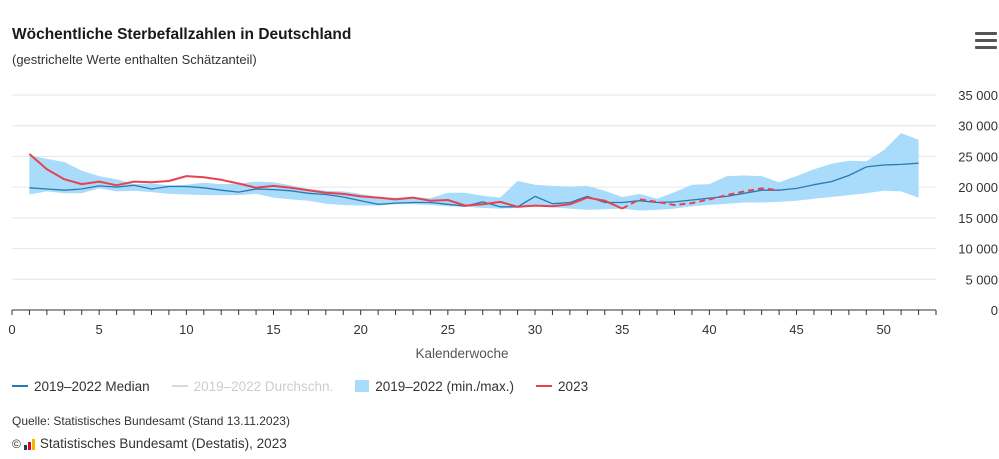  I want to click on x-tick-label: 5, so click(99, 329).